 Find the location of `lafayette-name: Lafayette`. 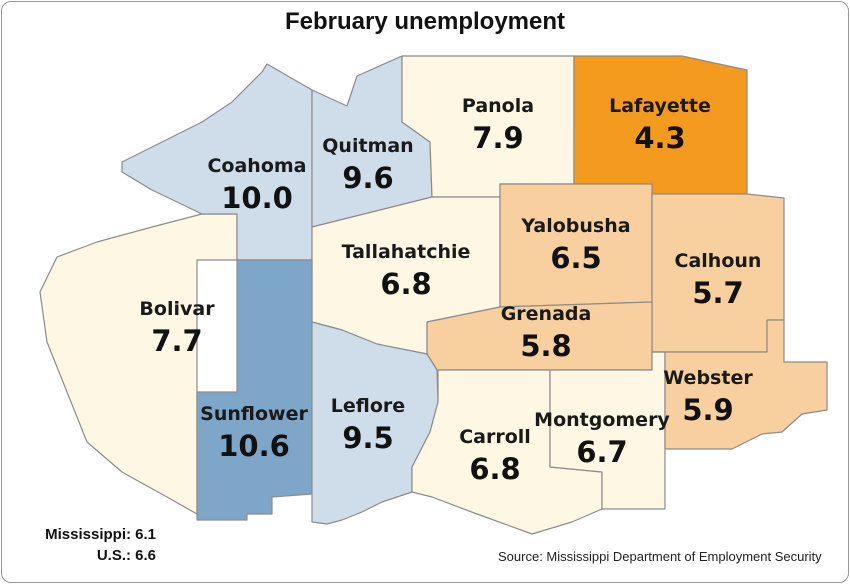

lafayette-name: Lafayette is located at coordinates (660, 106).